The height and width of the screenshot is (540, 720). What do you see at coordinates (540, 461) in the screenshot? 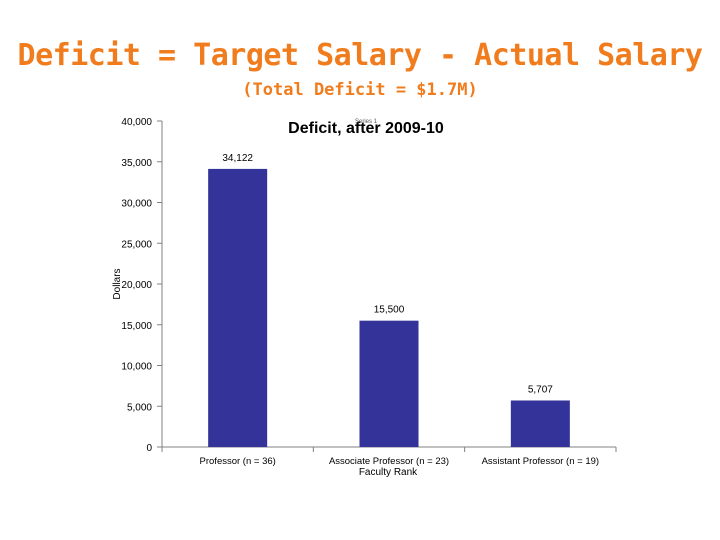
I see `x-tick-label: Assistant Professor (n = 19)` at bounding box center [540, 461].